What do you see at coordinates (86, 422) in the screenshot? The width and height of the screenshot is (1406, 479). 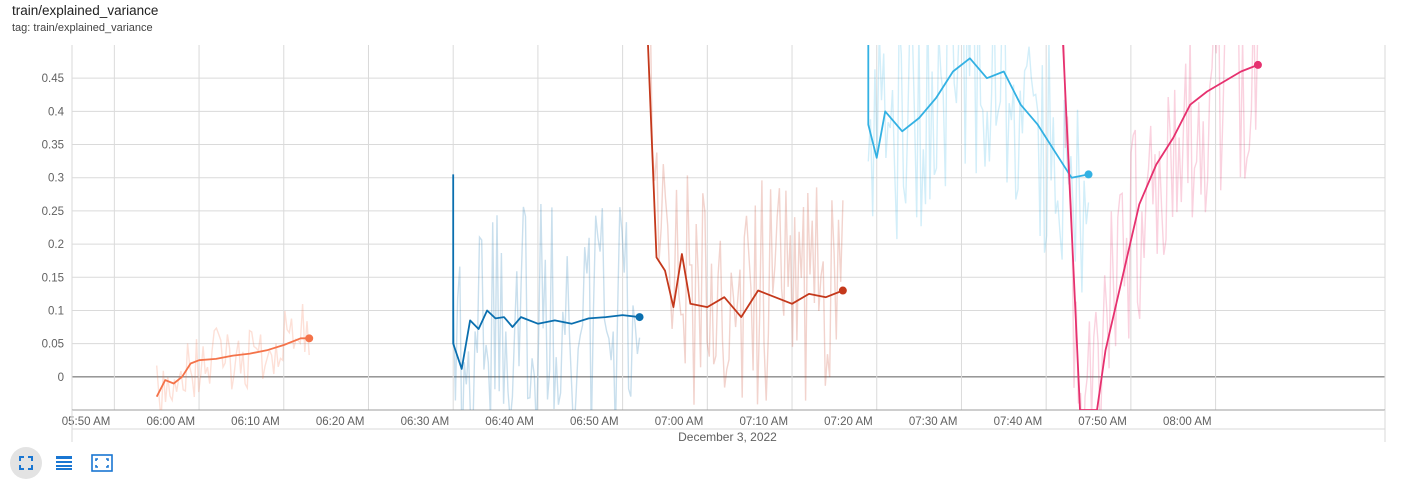 I see `x-tick-label: 05:50 AM` at bounding box center [86, 422].